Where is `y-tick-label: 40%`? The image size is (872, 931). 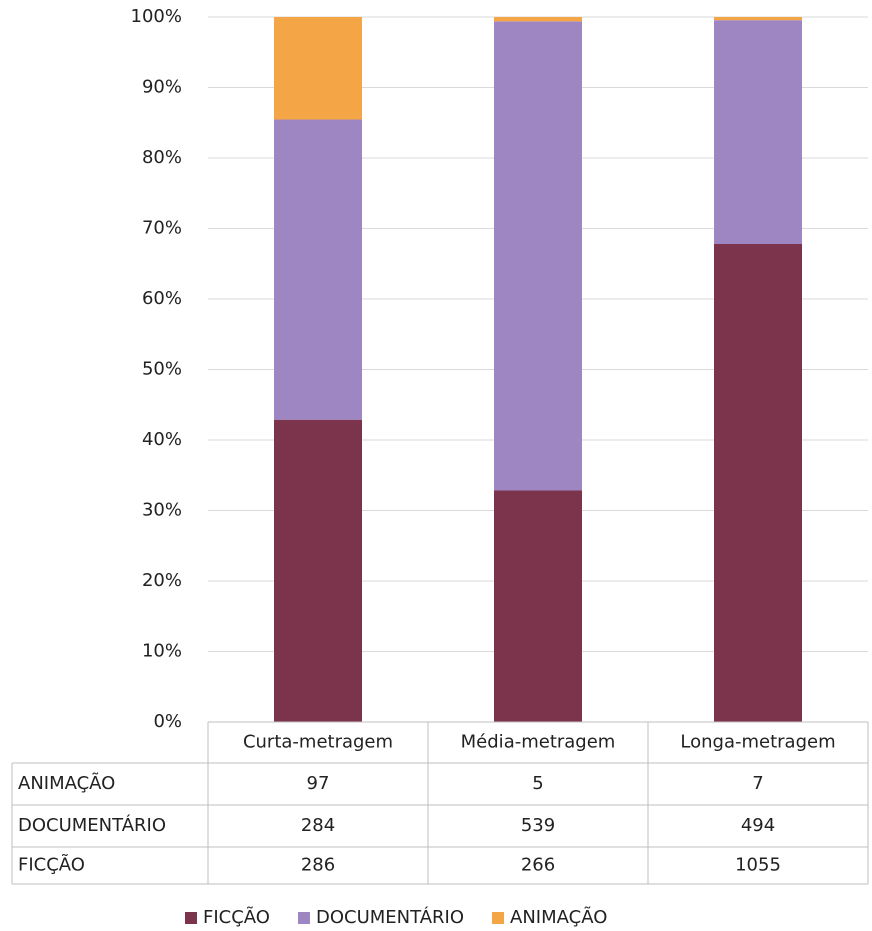 y-tick-label: 40% is located at coordinates (162, 439).